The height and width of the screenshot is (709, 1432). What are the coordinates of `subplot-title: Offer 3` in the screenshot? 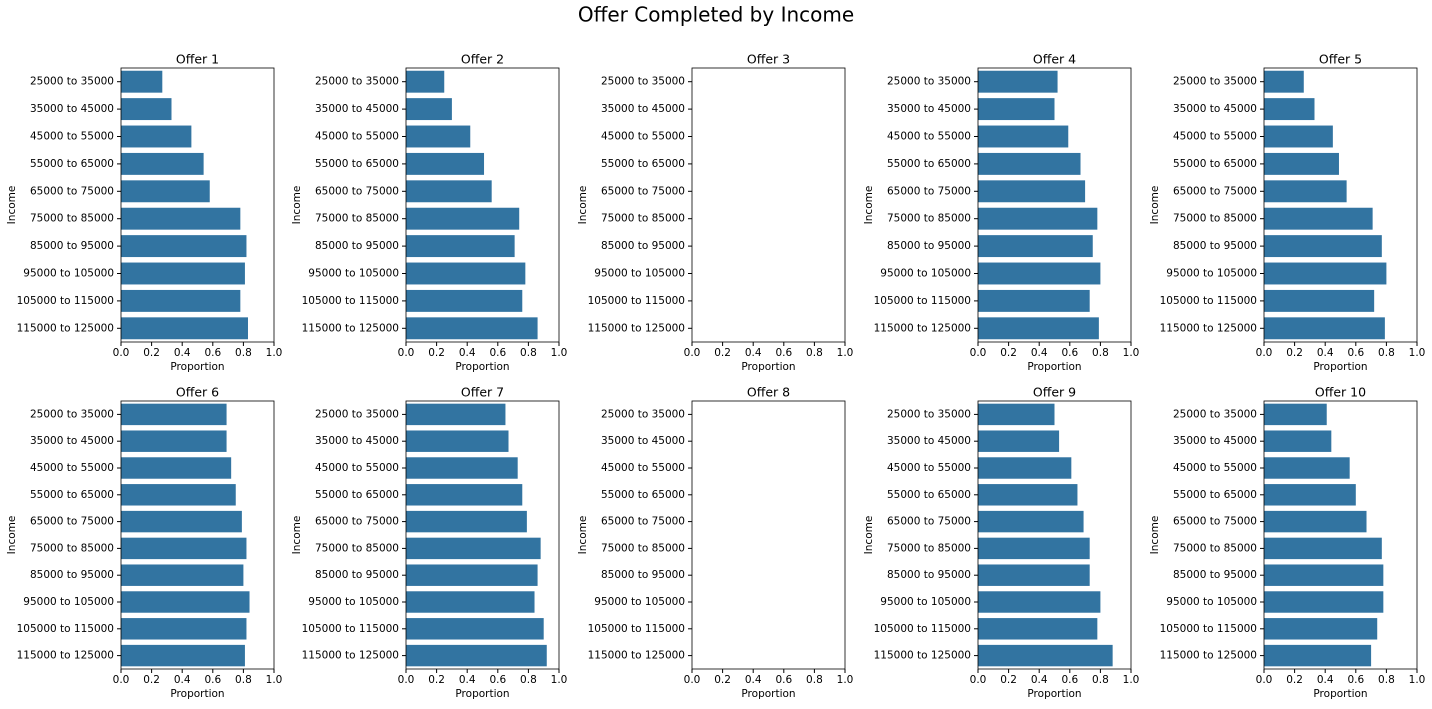 It's located at (768, 59).